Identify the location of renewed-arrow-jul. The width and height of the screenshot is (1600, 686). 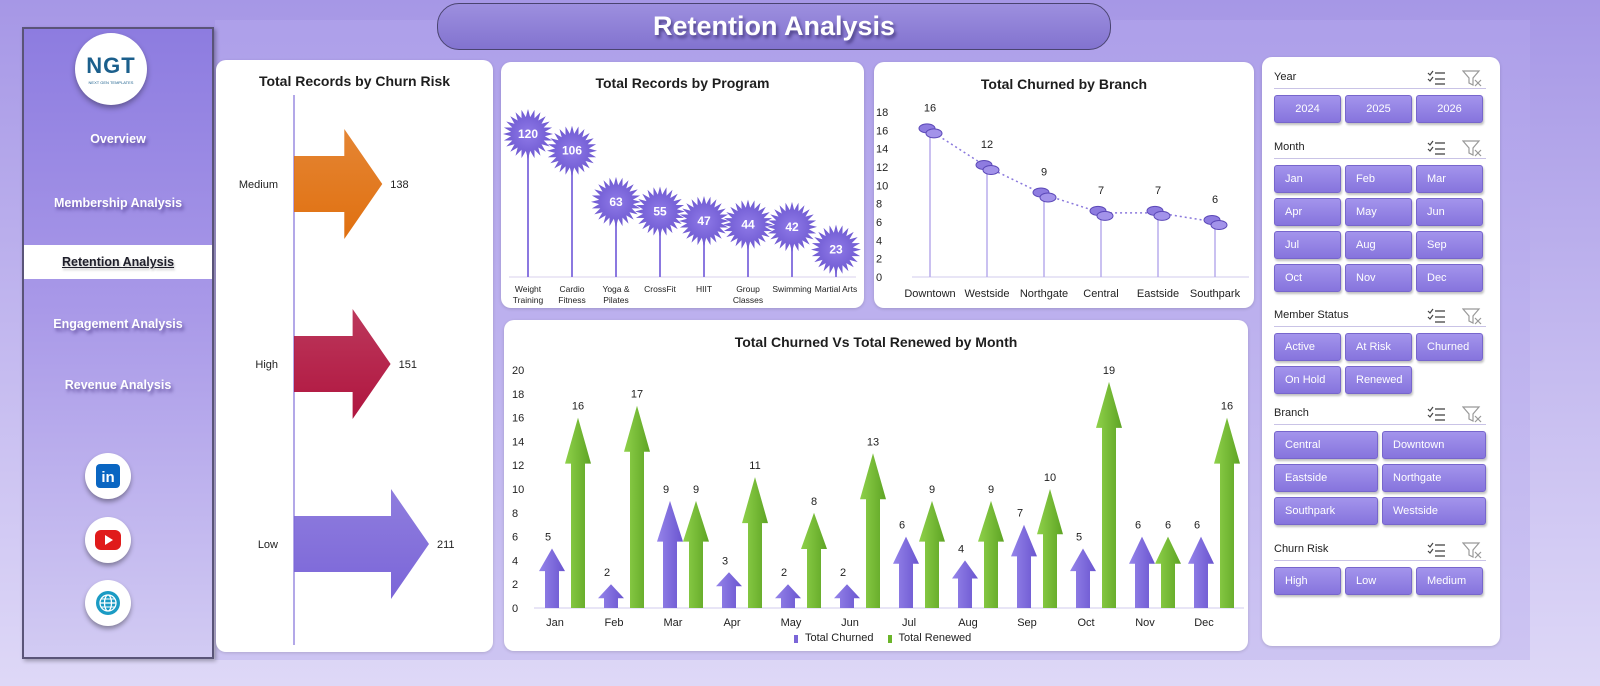
(932, 554).